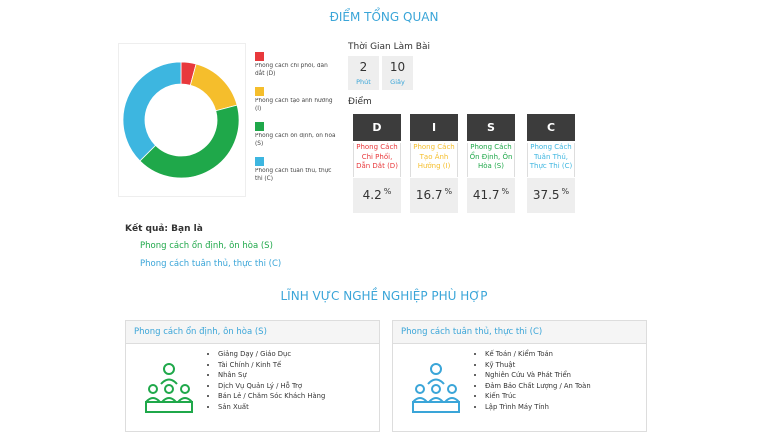 The height and width of the screenshot is (432, 768). What do you see at coordinates (519, 332) in the screenshot?
I see `card-heading: Phong cách tuân thủ, thực thi (C)` at bounding box center [519, 332].